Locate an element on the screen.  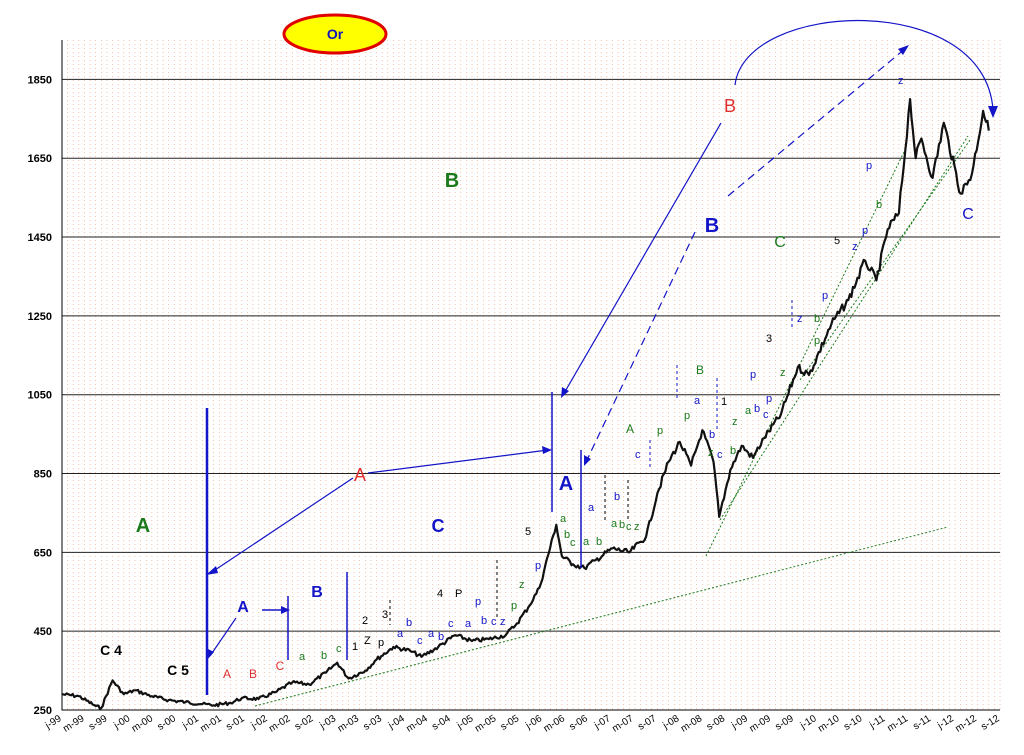
label-a-2007b: a is located at coordinates (614, 524).